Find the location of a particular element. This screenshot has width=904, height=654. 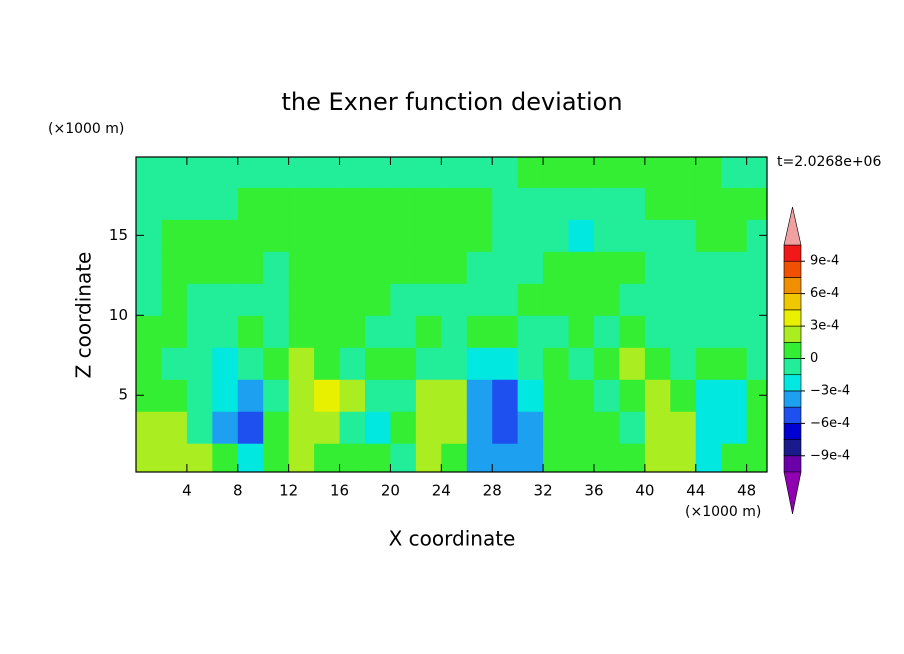

y-tick-label: 15 is located at coordinates (118, 235).